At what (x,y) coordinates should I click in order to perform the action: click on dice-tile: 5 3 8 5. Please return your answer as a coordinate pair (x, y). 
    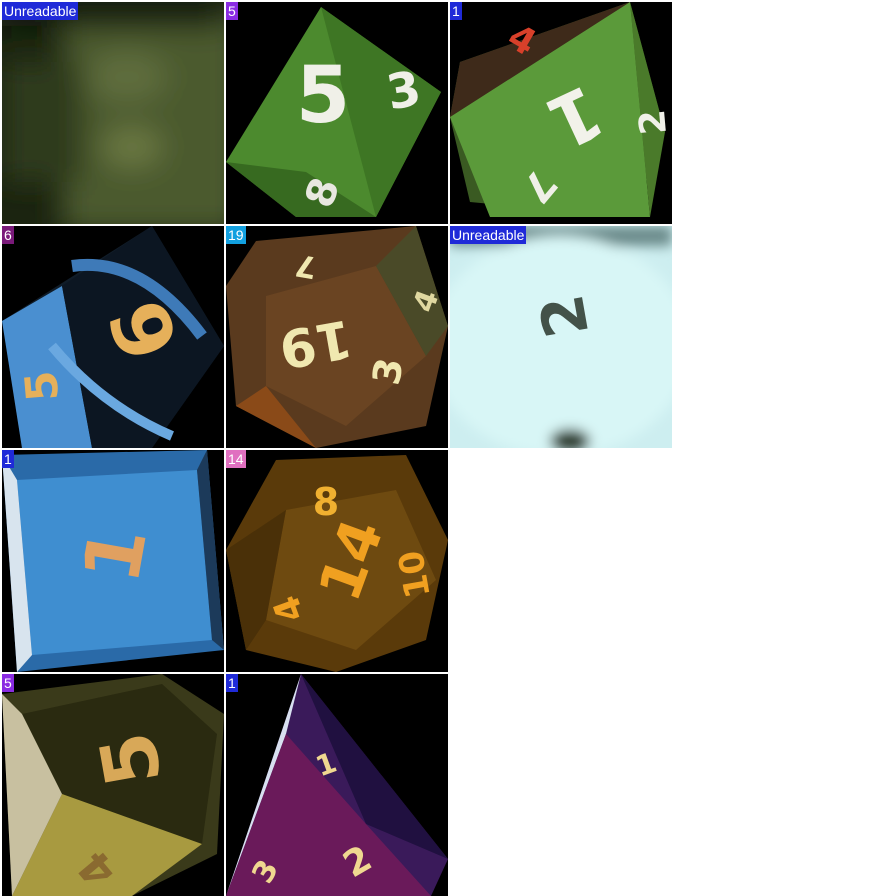
    Looking at the image, I should click on (337, 113).